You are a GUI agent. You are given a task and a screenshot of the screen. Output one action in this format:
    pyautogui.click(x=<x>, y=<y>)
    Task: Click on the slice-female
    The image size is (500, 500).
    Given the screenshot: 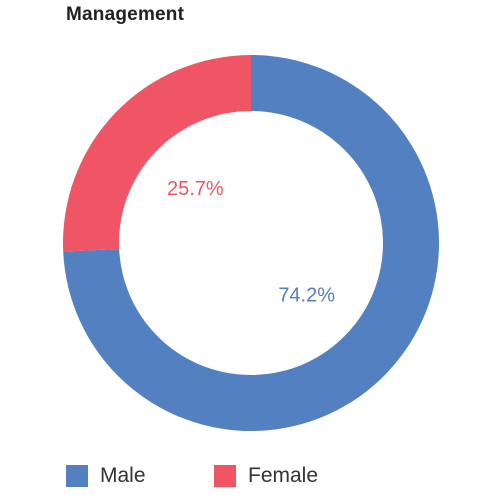 What is the action you would take?
    pyautogui.click(x=157, y=153)
    